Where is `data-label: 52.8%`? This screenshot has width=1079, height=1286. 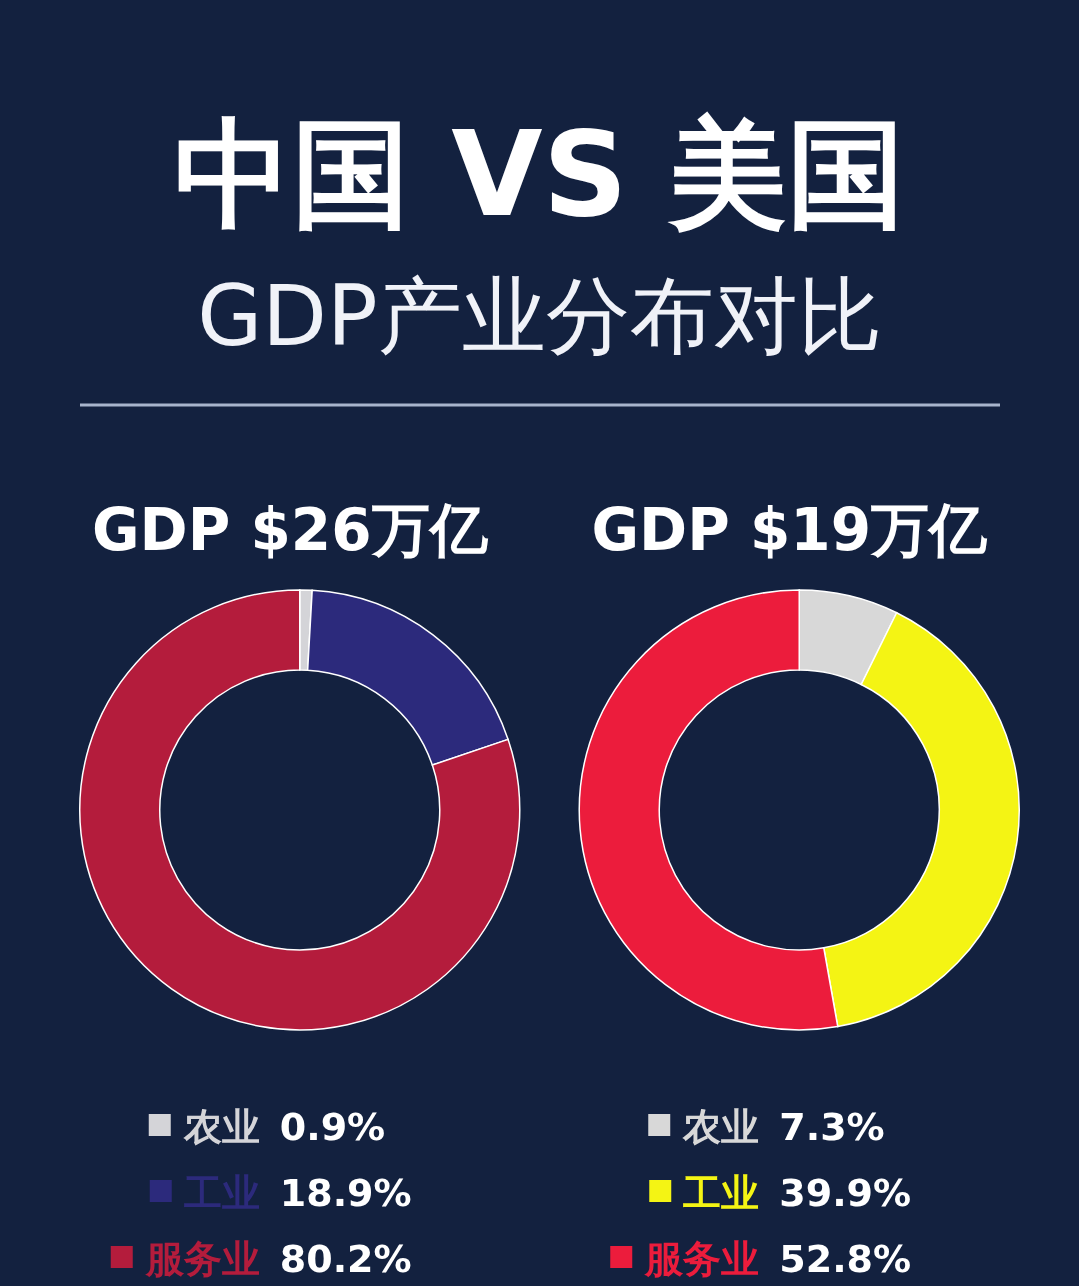 data-label: 52.8% is located at coordinates (845, 1259).